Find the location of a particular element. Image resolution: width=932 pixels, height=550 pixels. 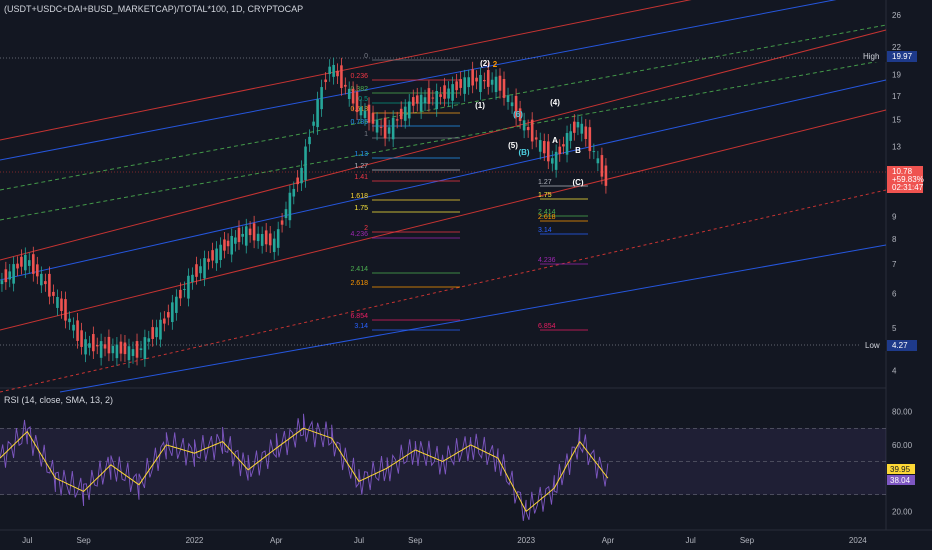

fib-level-label: 3.14 is located at coordinates (545, 230).